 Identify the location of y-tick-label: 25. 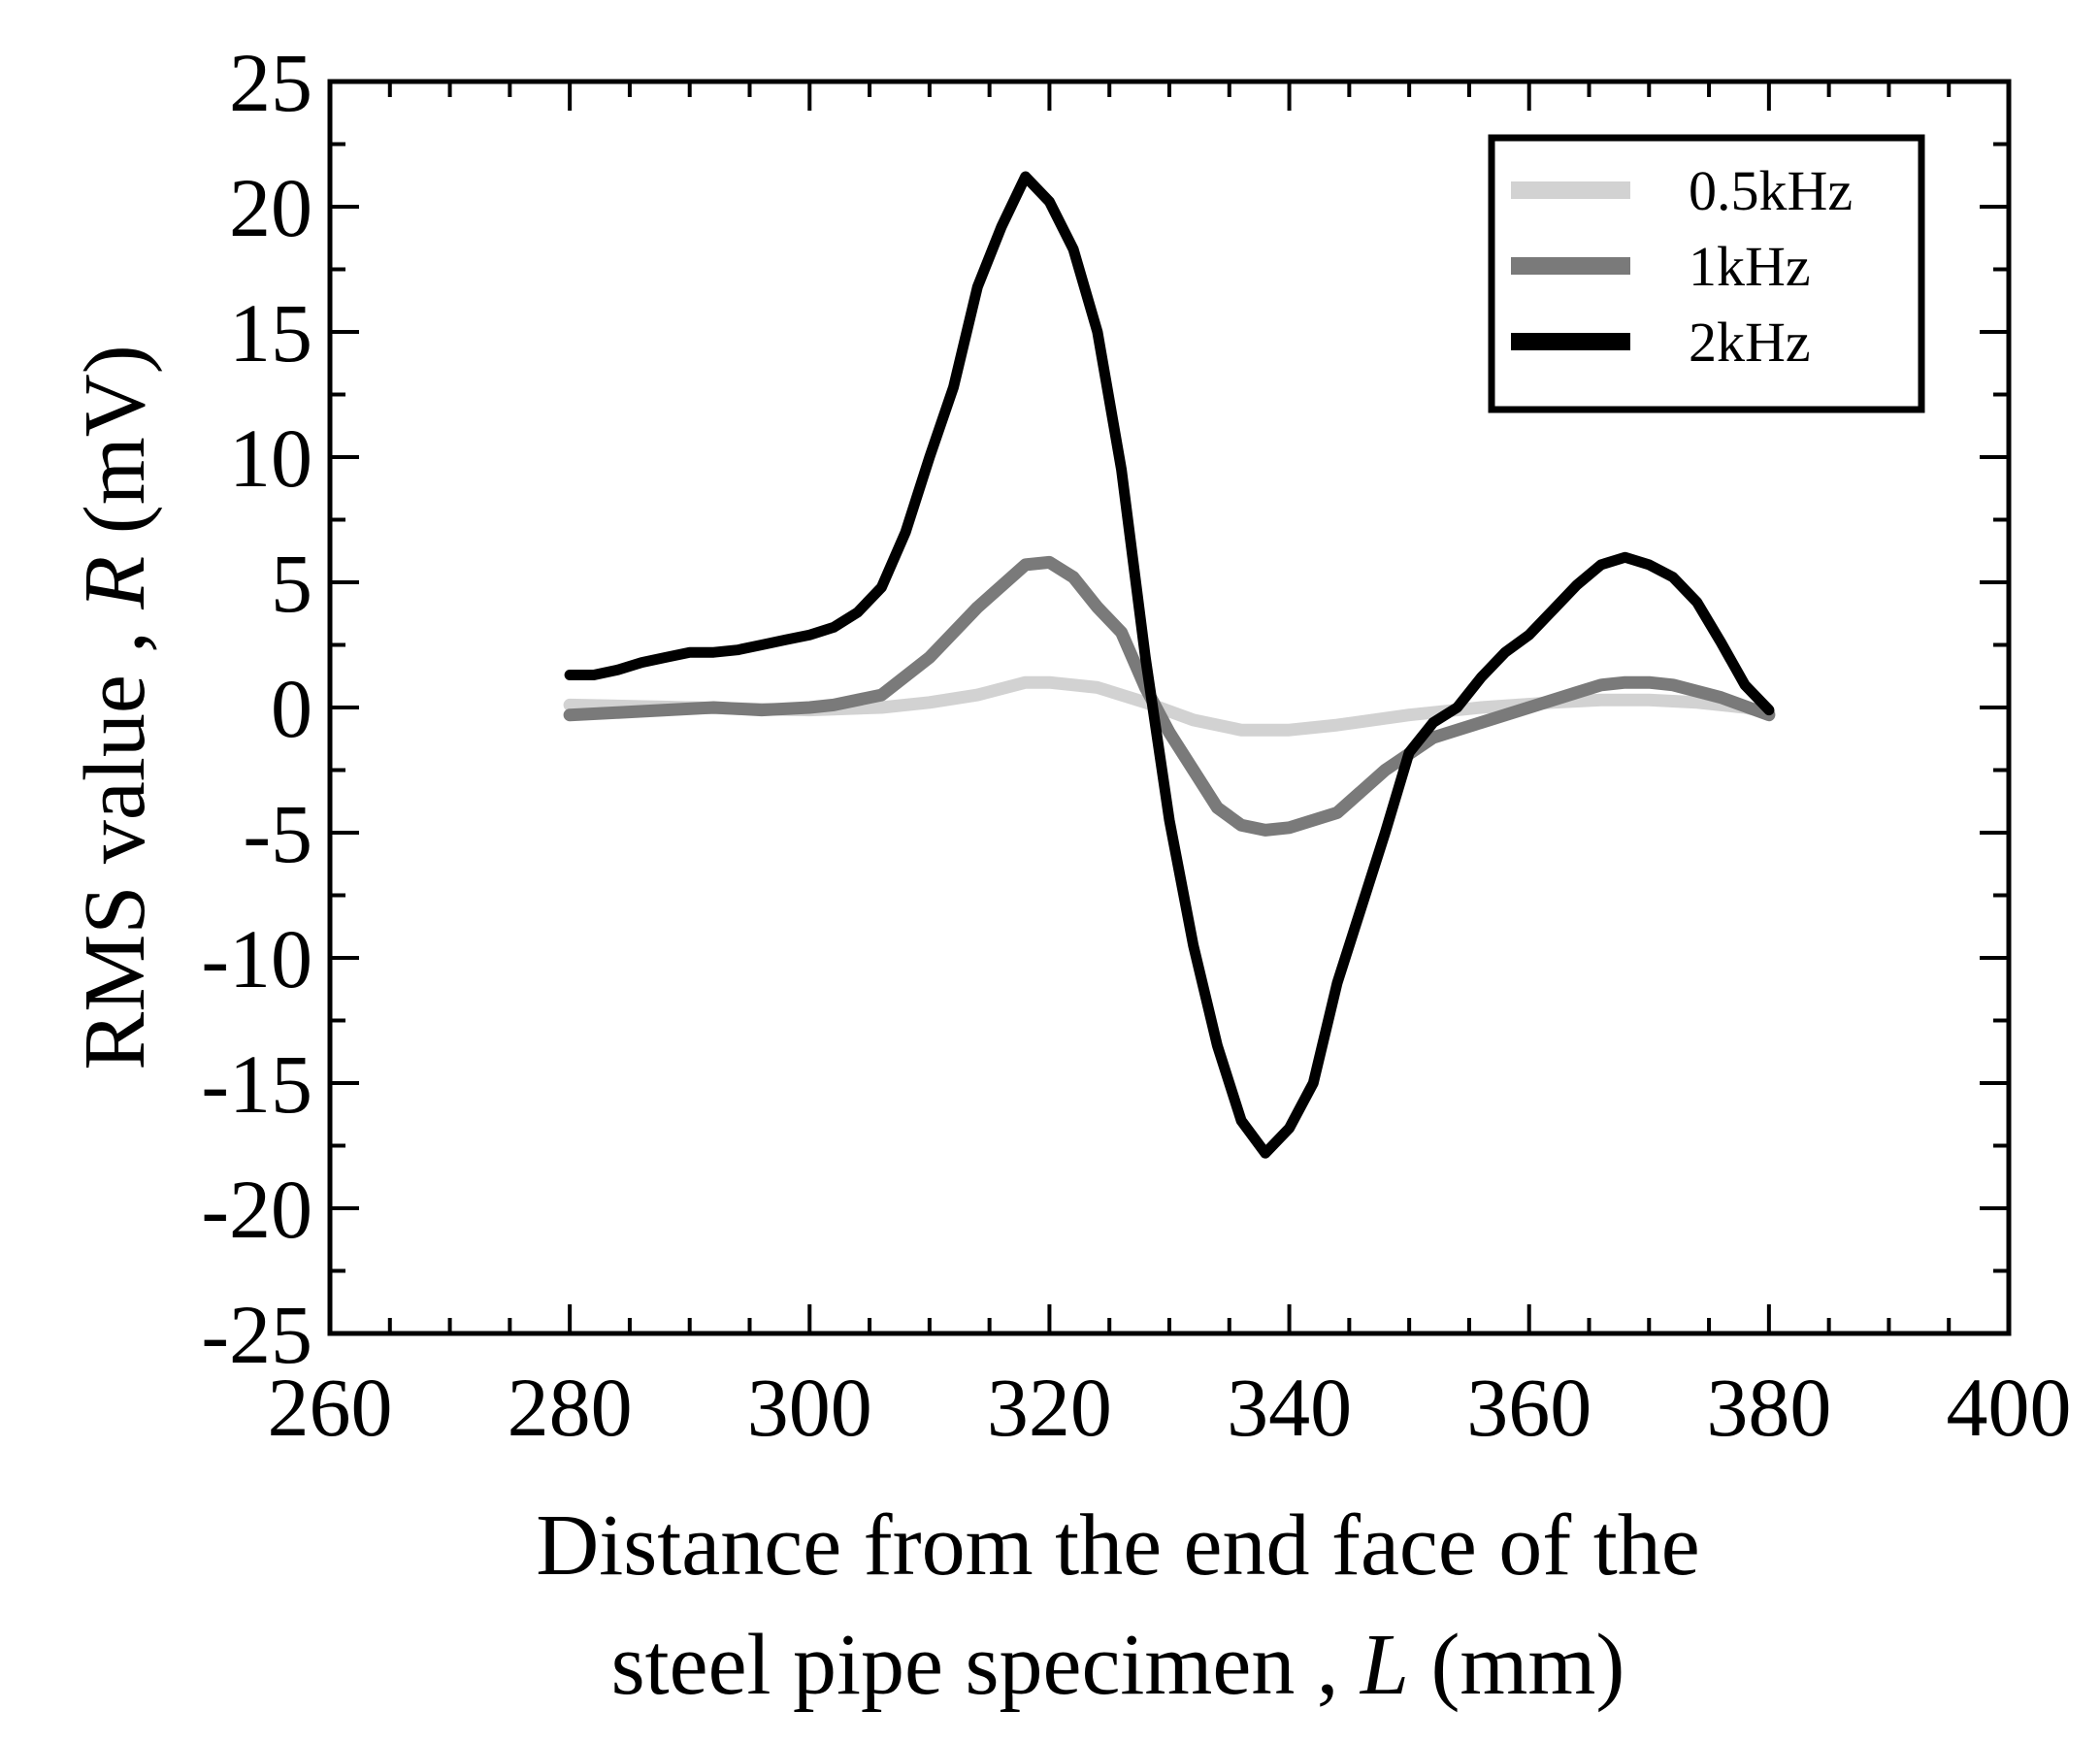
(270, 82).